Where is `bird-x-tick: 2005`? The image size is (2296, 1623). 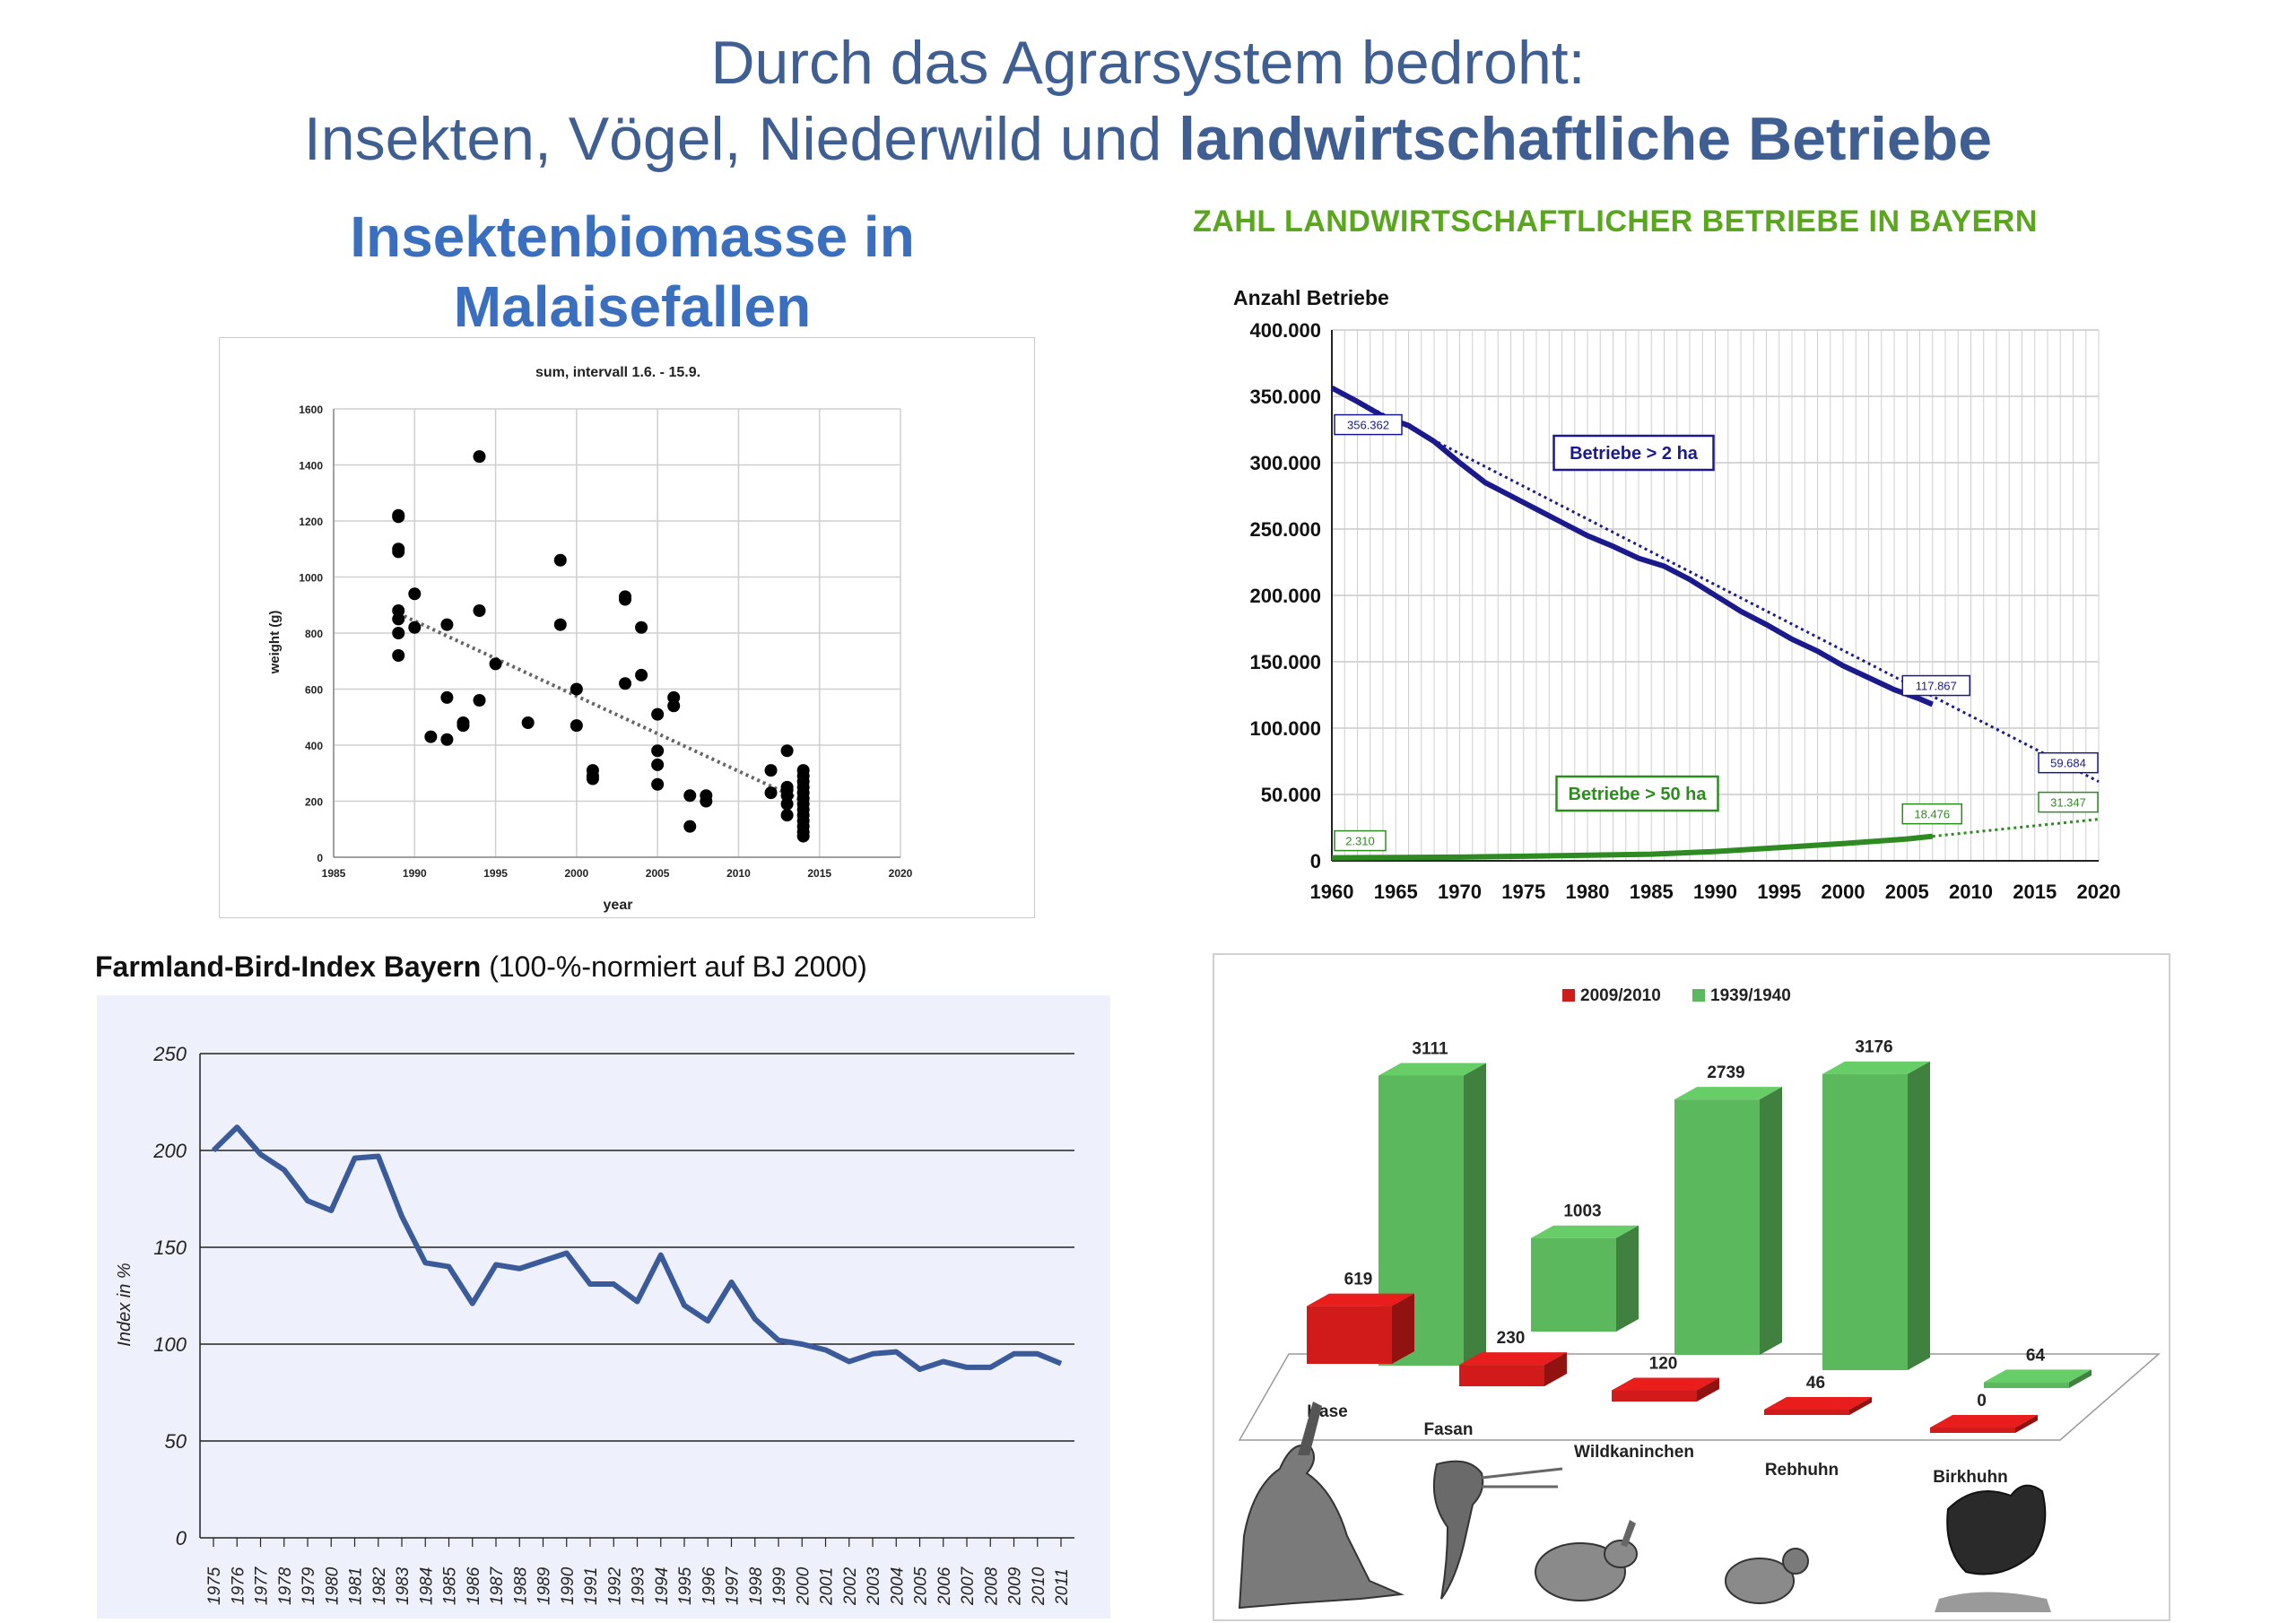 bird-x-tick: 2005 is located at coordinates (921, 1586).